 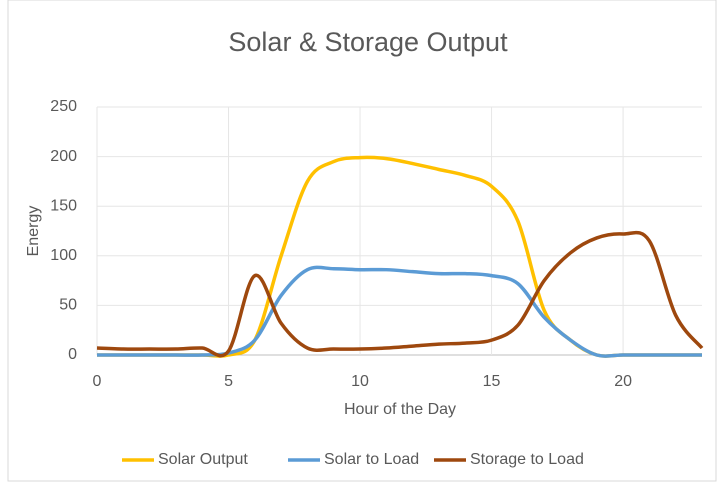 I want to click on y-axis-title: Energy, so click(x=33, y=231).